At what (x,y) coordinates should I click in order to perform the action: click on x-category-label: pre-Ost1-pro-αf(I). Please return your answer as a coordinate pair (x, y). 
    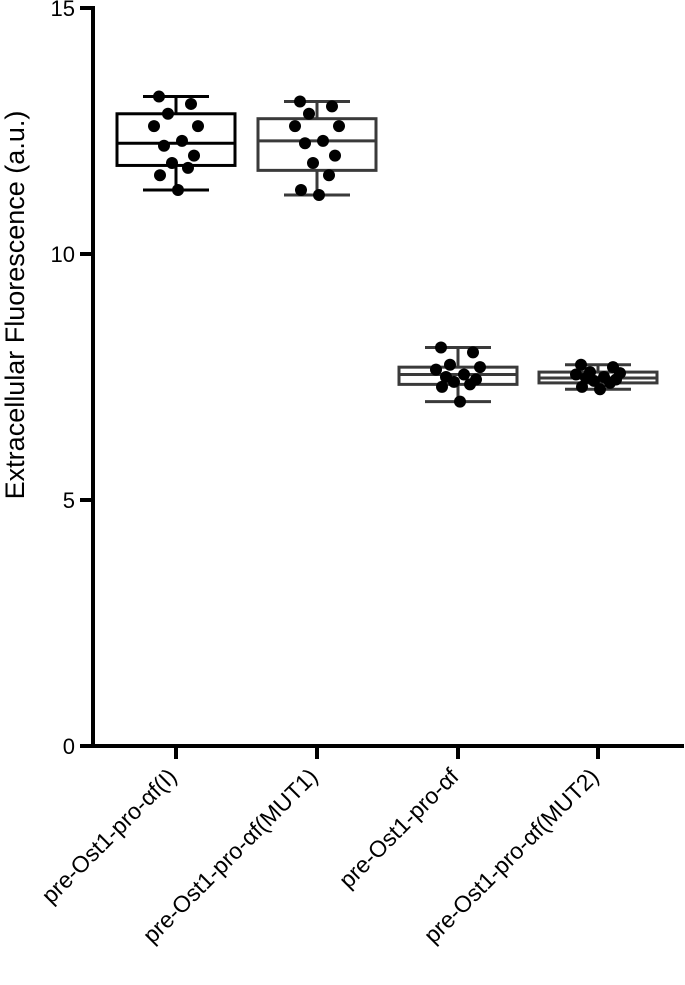
    Looking at the image, I should click on (108, 835).